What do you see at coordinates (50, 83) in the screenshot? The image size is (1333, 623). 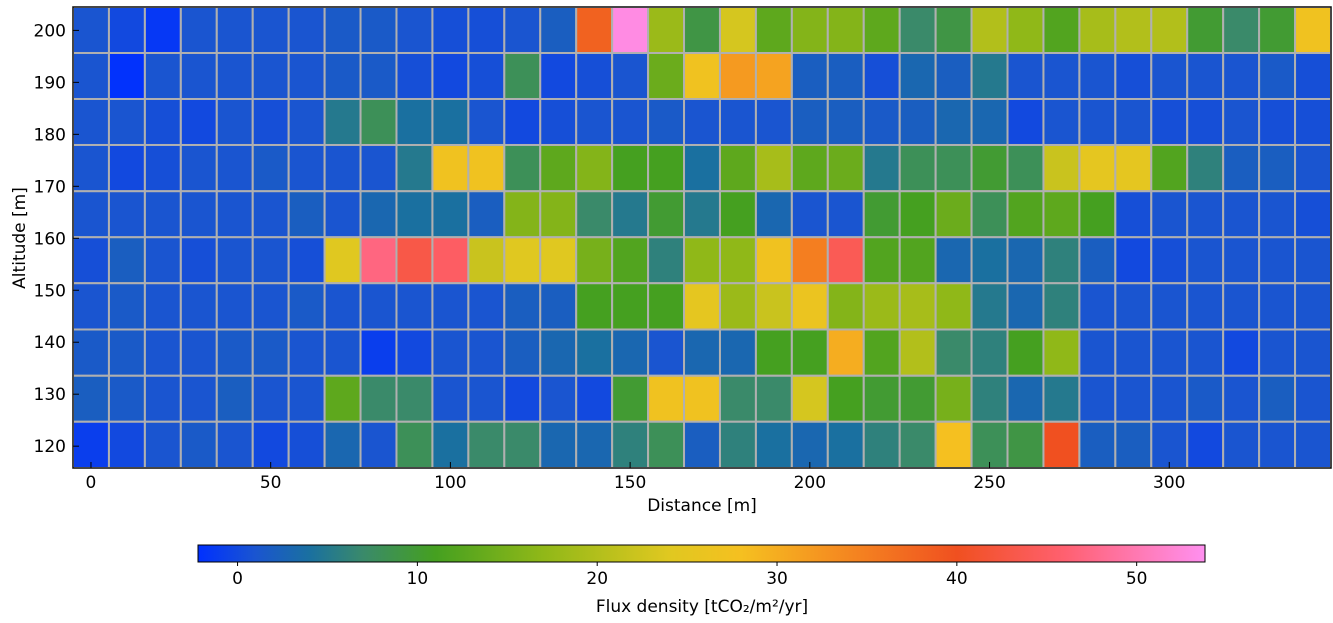 I see `y-tick-label: 190` at bounding box center [50, 83].